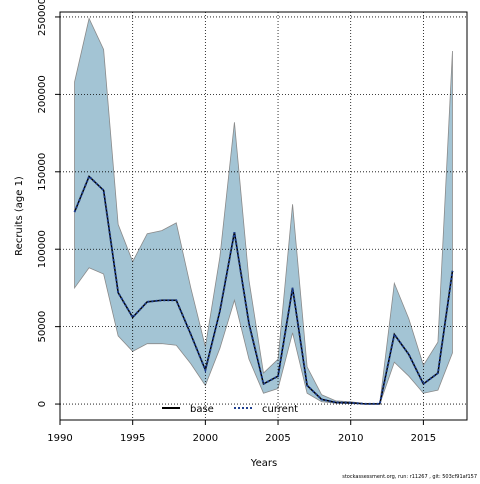 This screenshot has width=480, height=484. What do you see at coordinates (205, 438) in the screenshot?
I see `x-tick-label: 2000` at bounding box center [205, 438].